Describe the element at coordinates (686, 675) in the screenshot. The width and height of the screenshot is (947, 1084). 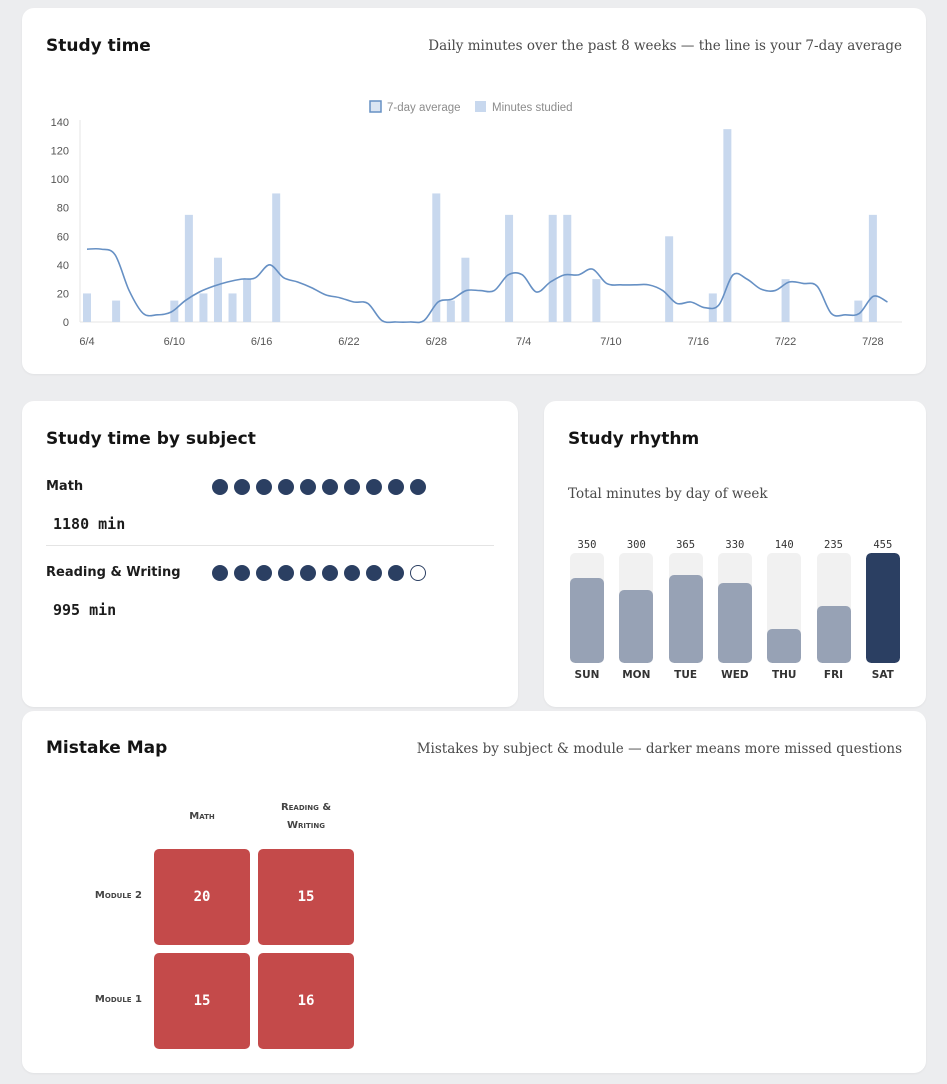
I see `rhythm-day-label: TUE` at that location.